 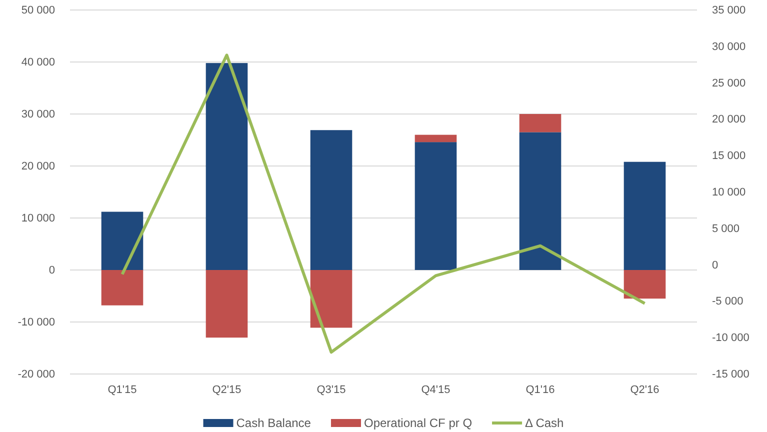 What do you see at coordinates (38, 166) in the screenshot?
I see `y-tick-label: 20 000` at bounding box center [38, 166].